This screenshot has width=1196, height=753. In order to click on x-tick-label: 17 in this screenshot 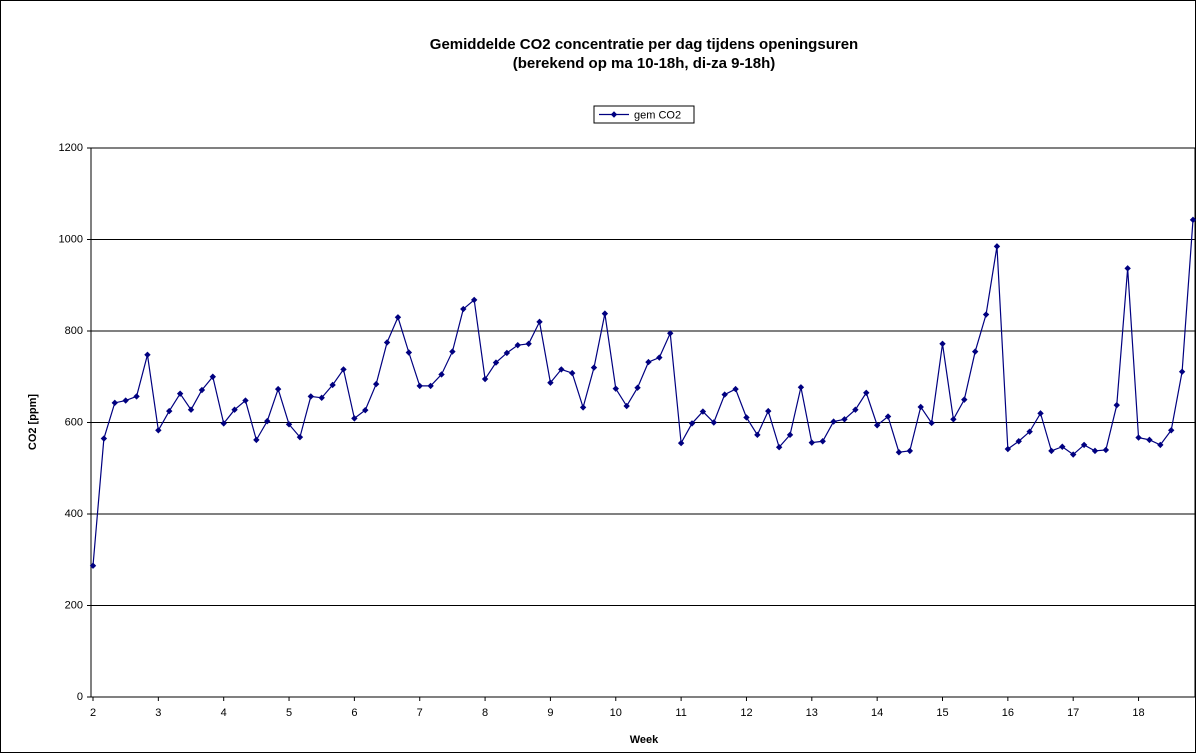, I will do `click(1073, 713)`.